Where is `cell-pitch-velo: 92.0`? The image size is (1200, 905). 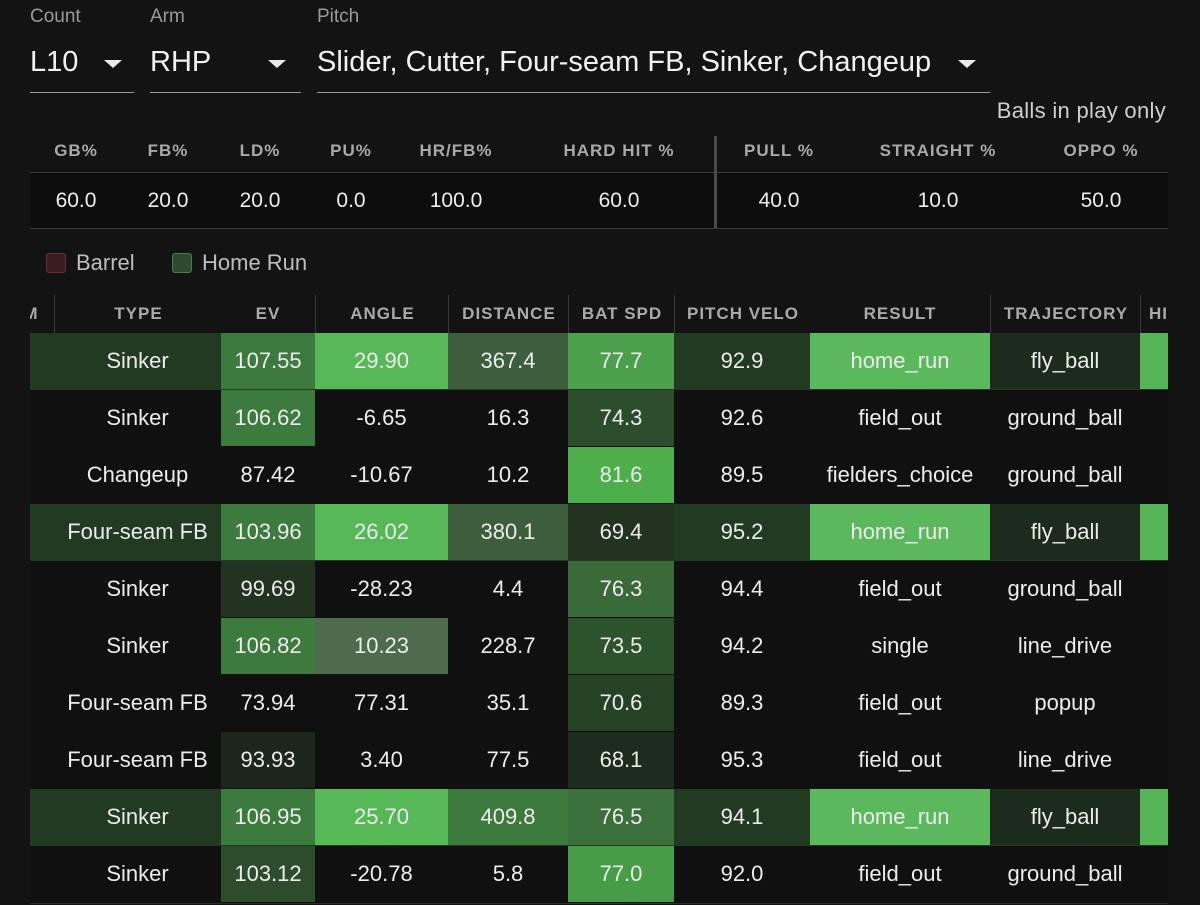 cell-pitch-velo: 92.0 is located at coordinates (742, 873).